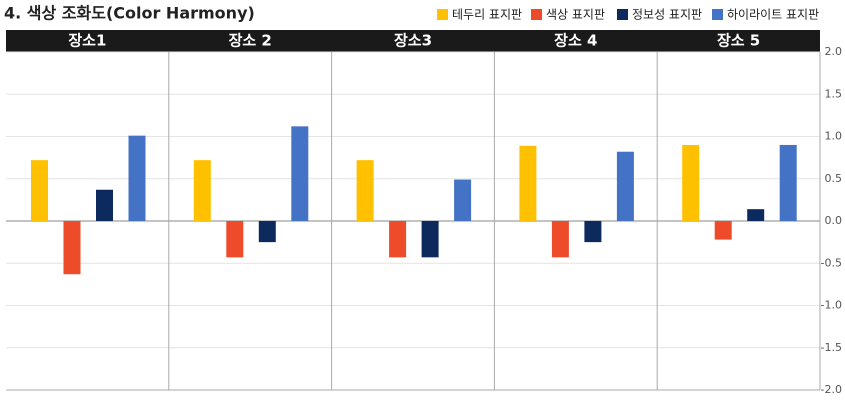 The image size is (845, 401). I want to click on category-label: 장소 4, so click(575, 41).